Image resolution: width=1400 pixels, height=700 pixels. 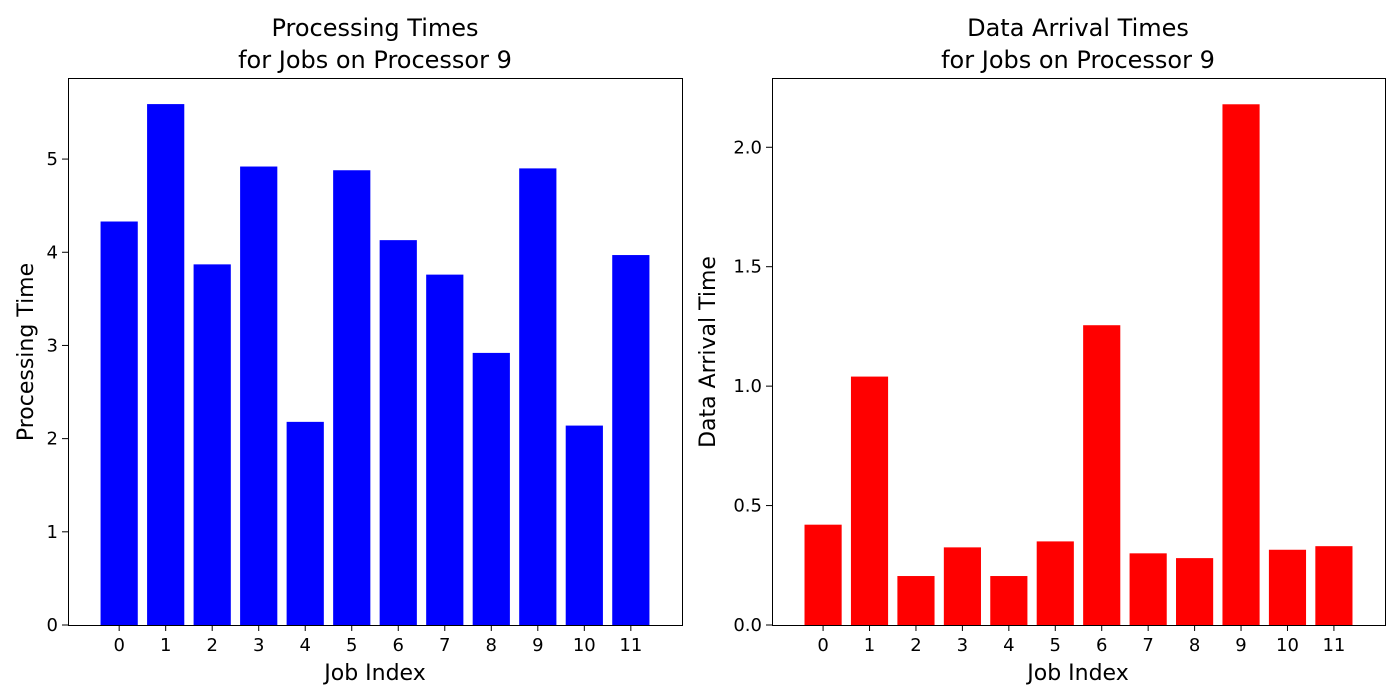 What do you see at coordinates (52, 252) in the screenshot?
I see `y-tick-label: 4` at bounding box center [52, 252].